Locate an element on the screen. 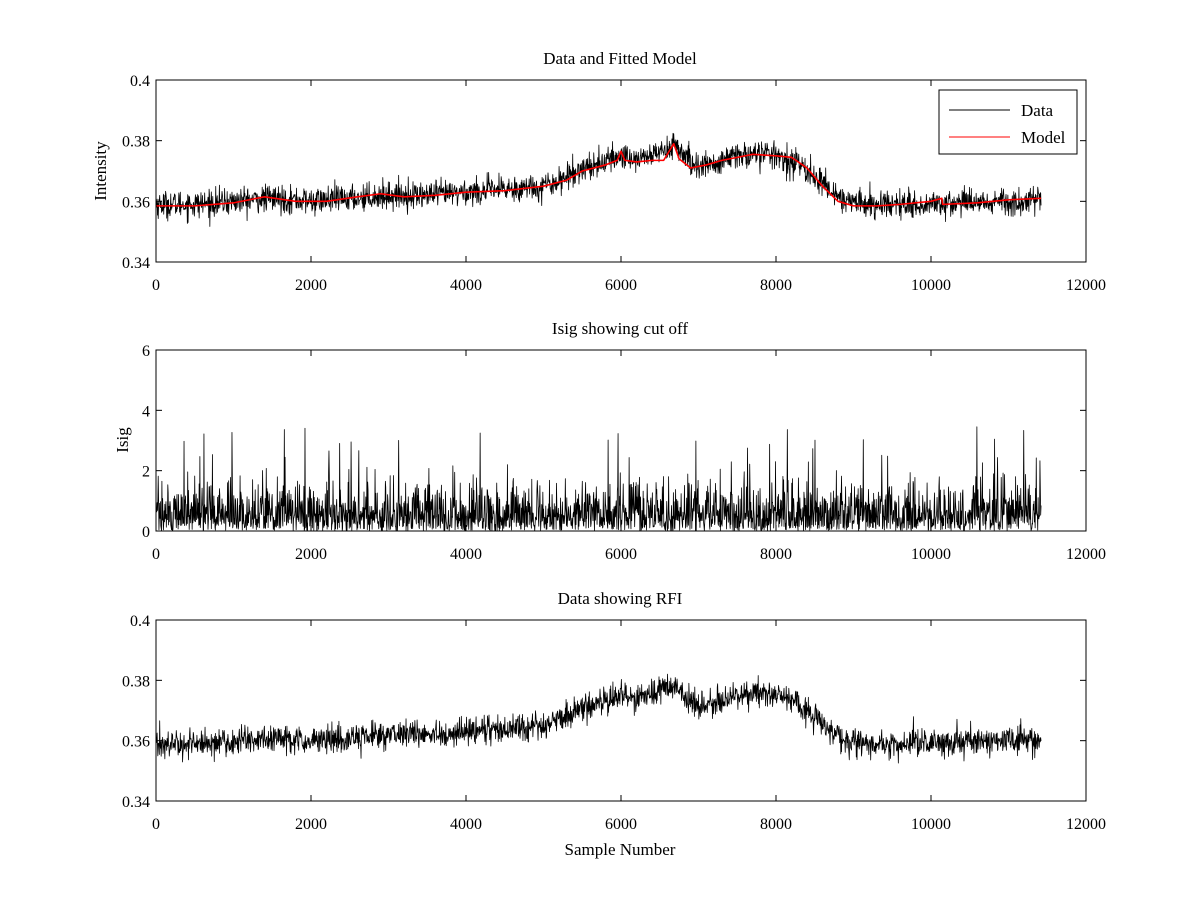 This screenshot has height=904, width=1200. y-tick-label: 2 is located at coordinates (146, 472).